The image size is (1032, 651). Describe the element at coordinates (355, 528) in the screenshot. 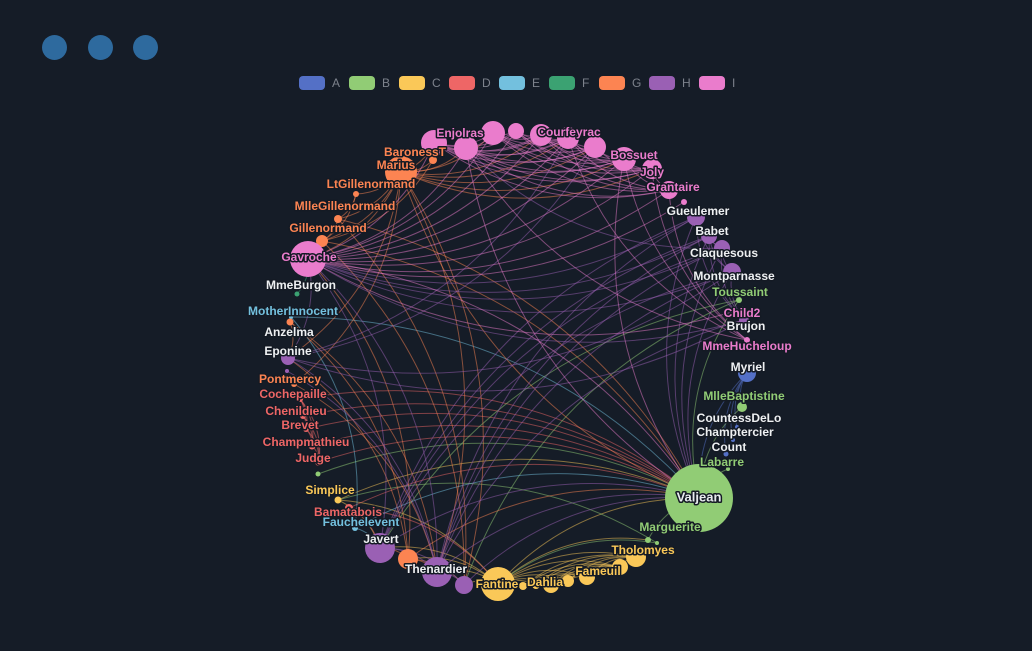

I see `graph-node-Fauchelevent` at that location.